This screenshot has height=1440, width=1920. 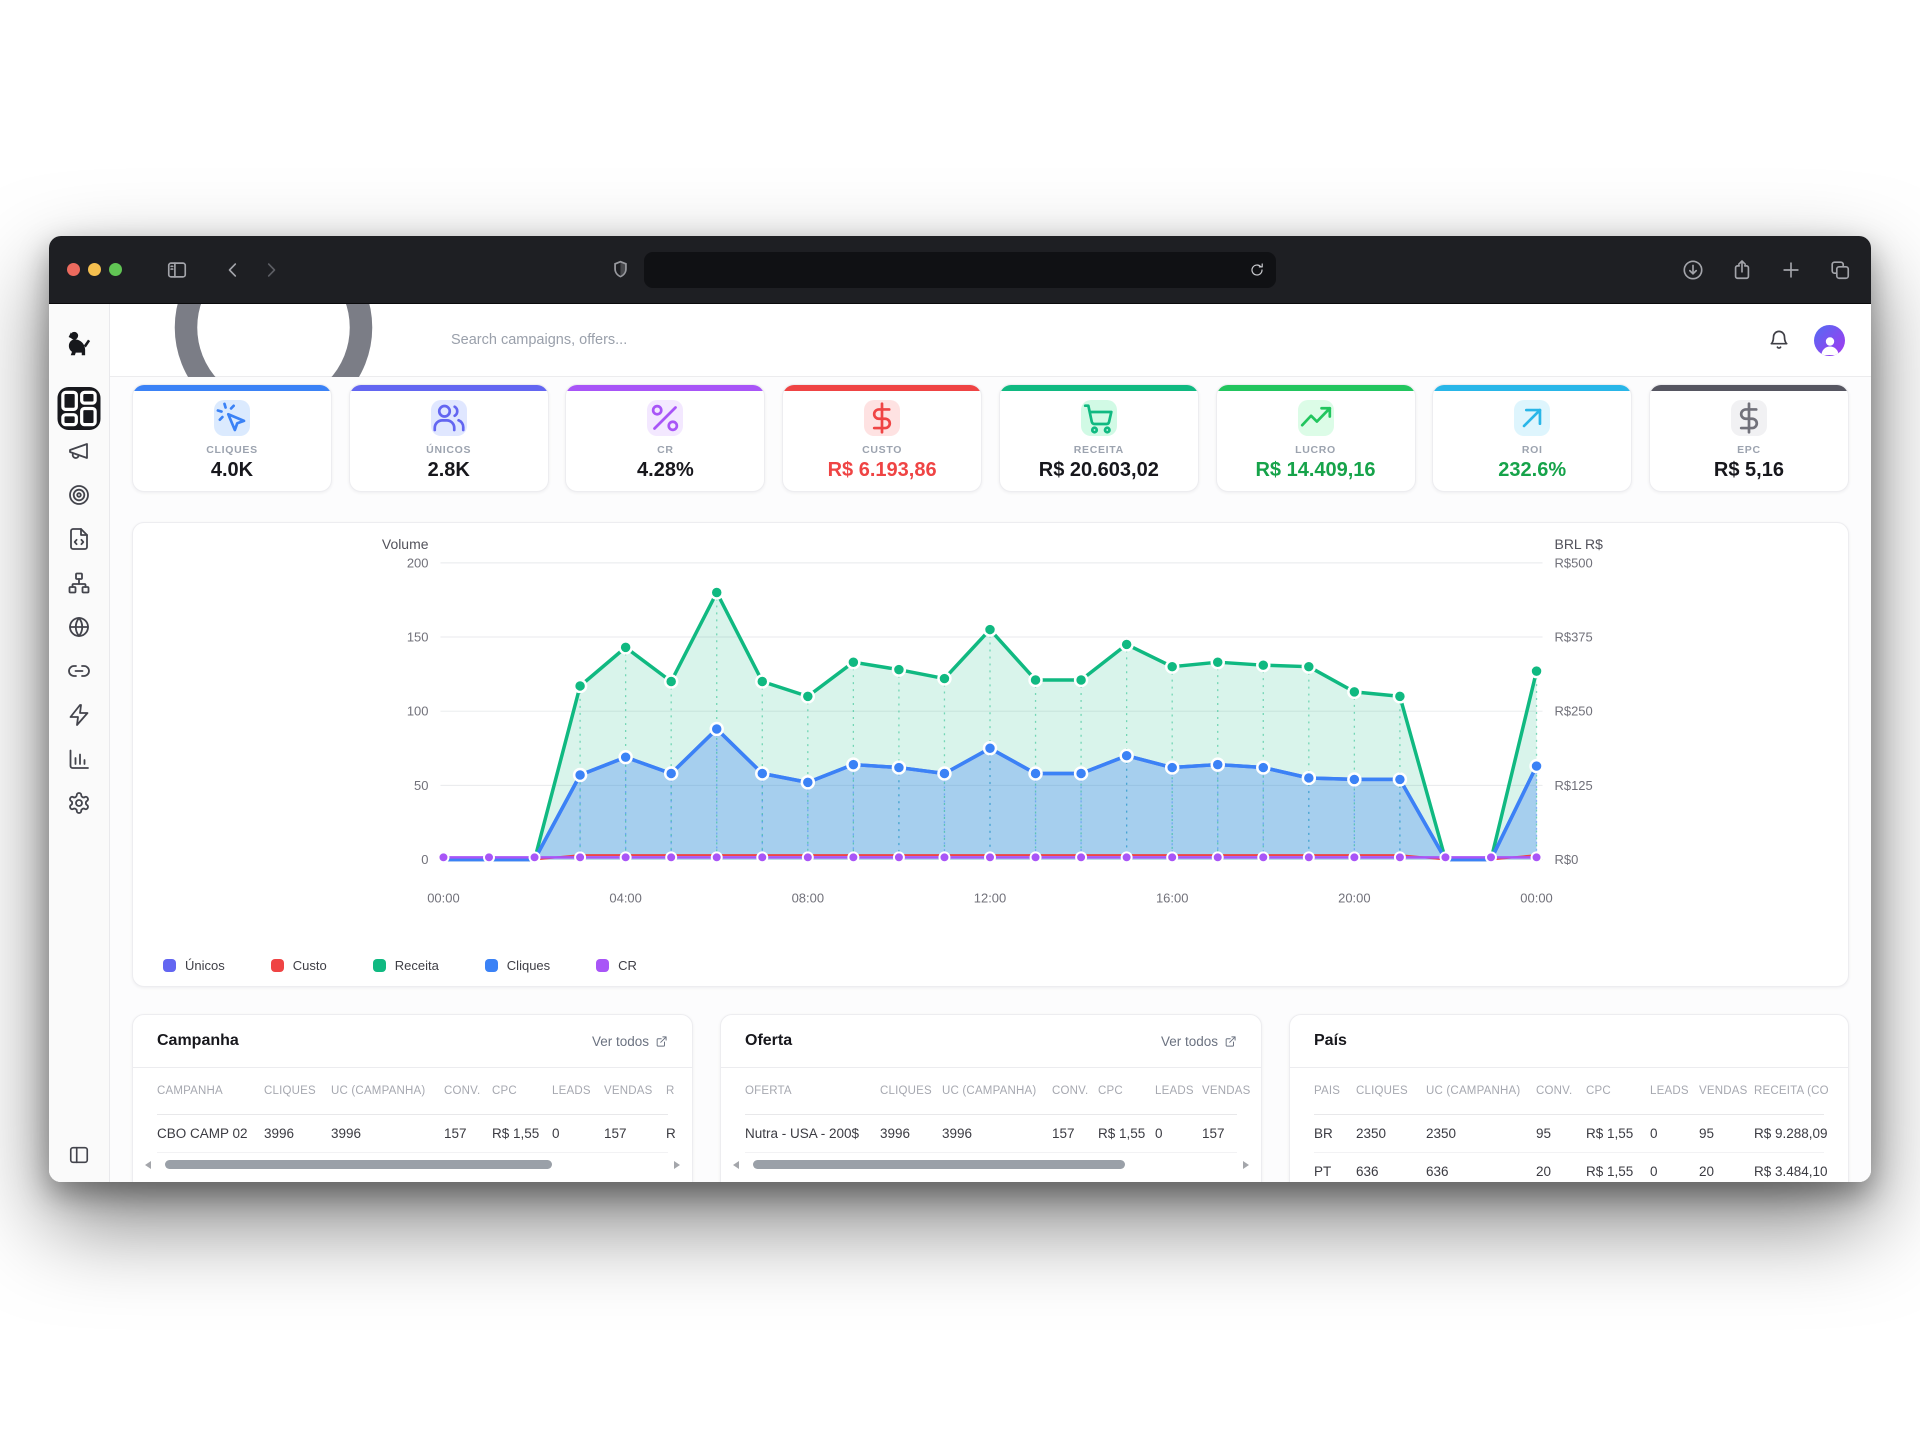 What do you see at coordinates (1707, 1133) in the screenshot?
I see `cell: 95` at bounding box center [1707, 1133].